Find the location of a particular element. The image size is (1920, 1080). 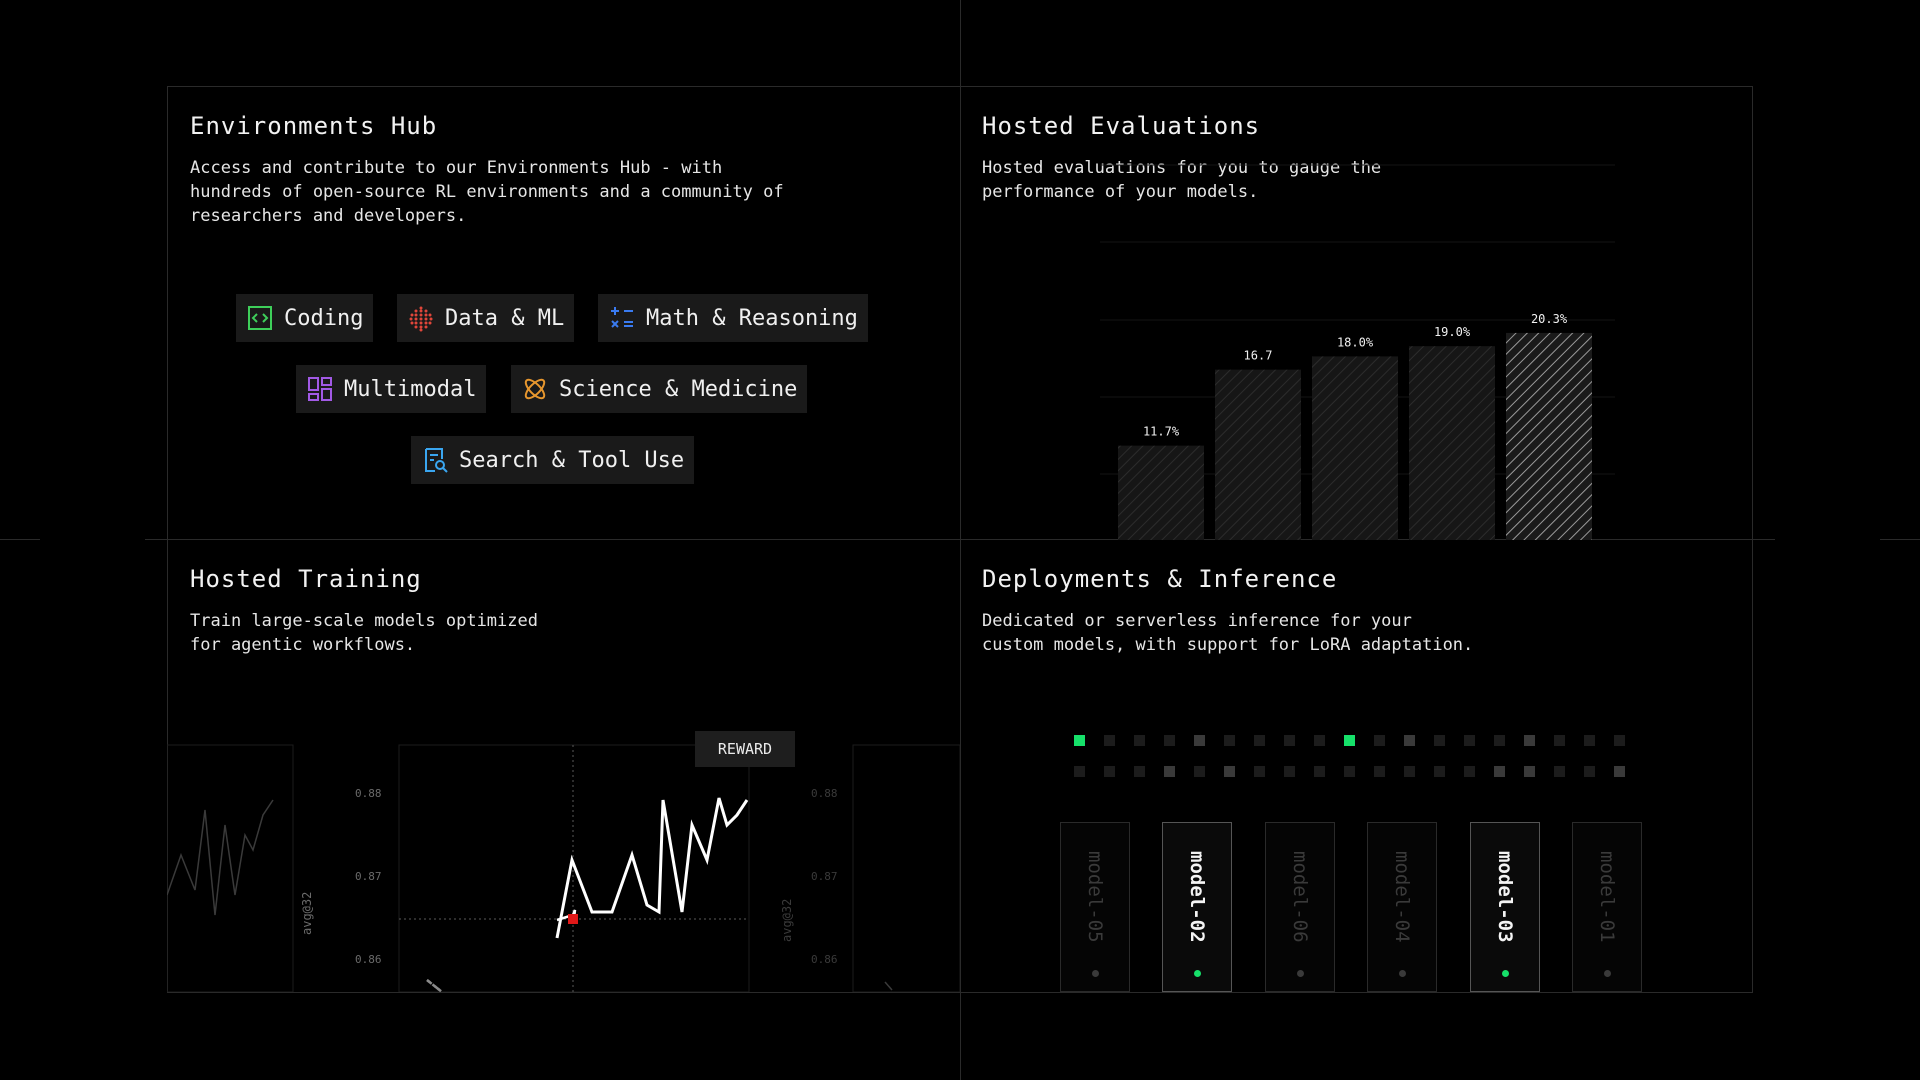

bar-label-2: 18.0% is located at coordinates (1355, 342).